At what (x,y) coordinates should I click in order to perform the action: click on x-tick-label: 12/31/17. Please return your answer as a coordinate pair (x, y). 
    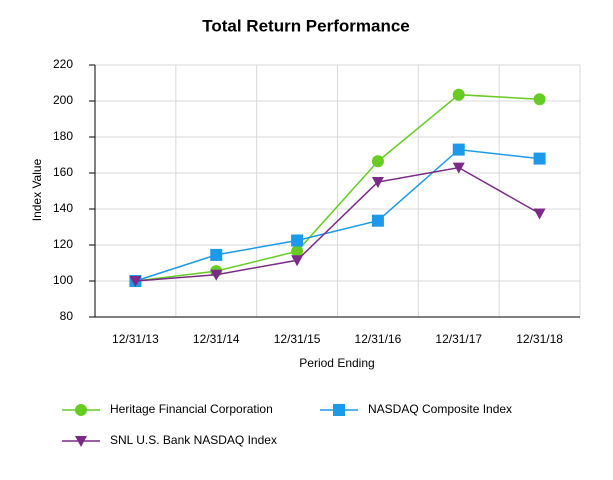
    Looking at the image, I should click on (458, 339).